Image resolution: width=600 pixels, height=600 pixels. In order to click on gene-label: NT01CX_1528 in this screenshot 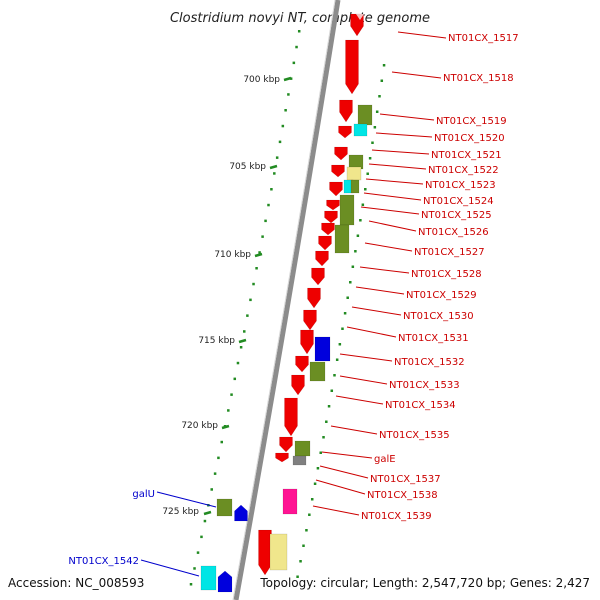, I will do `click(446, 274)`.